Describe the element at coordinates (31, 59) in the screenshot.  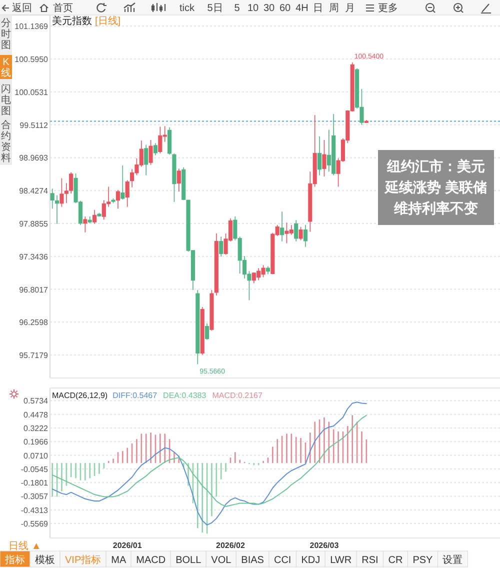
I see `y-tick-label: 100.5950` at that location.